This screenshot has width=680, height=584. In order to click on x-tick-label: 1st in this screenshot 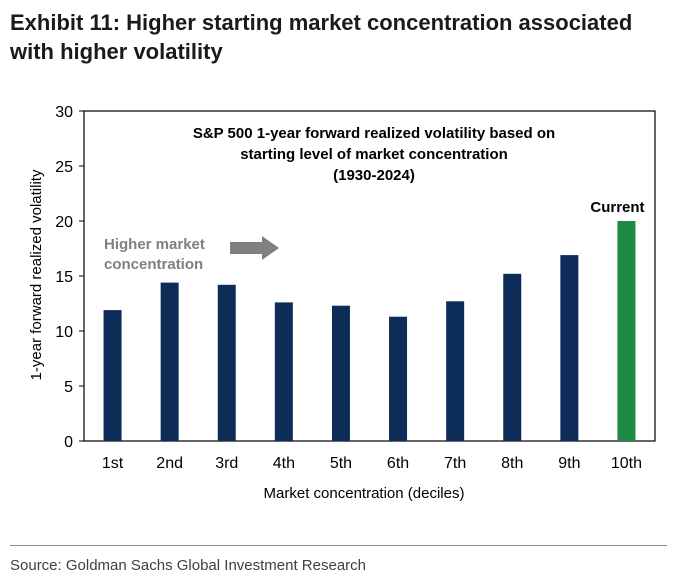, I will do `click(113, 463)`.